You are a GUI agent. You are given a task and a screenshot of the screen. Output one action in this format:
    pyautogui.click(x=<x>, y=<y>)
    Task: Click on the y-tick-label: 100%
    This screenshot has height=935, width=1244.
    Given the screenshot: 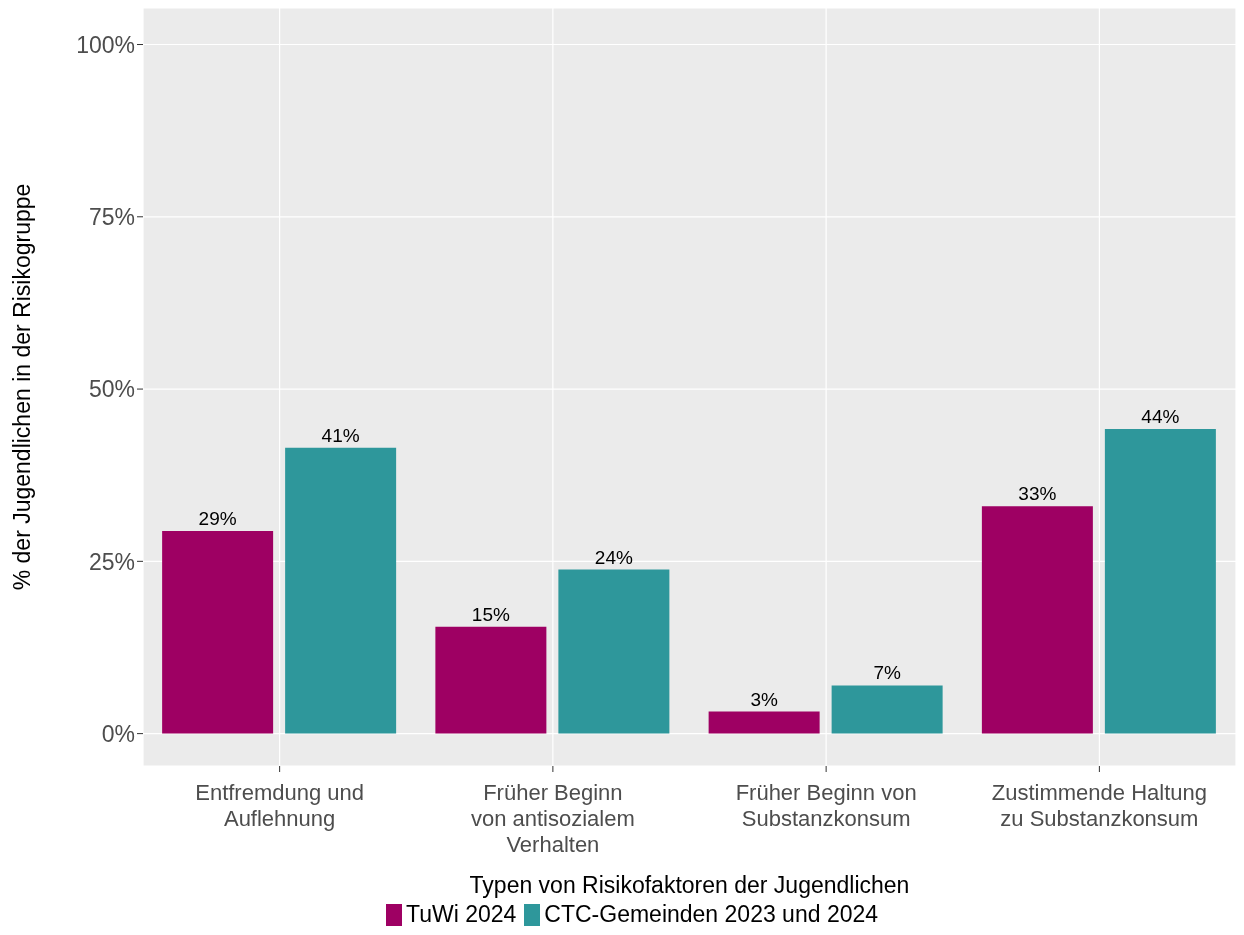 What is the action you would take?
    pyautogui.click(x=105, y=44)
    